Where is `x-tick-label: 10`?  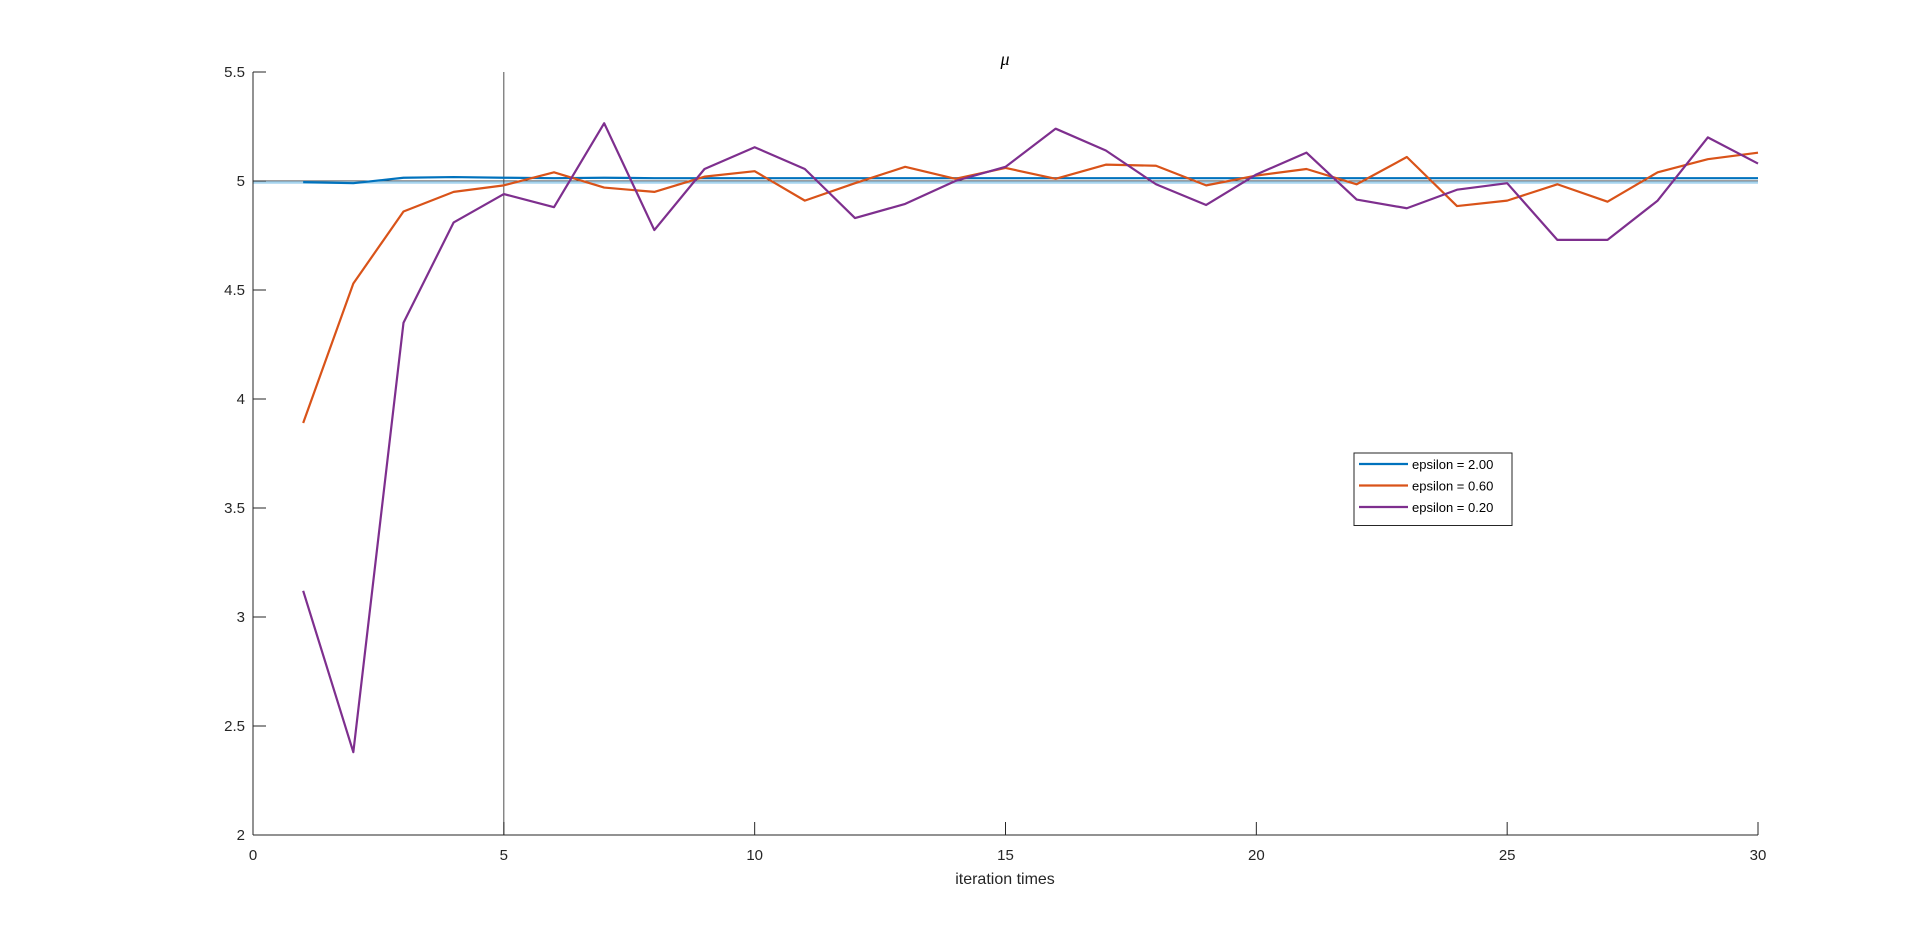 x-tick-label: 10 is located at coordinates (754, 855).